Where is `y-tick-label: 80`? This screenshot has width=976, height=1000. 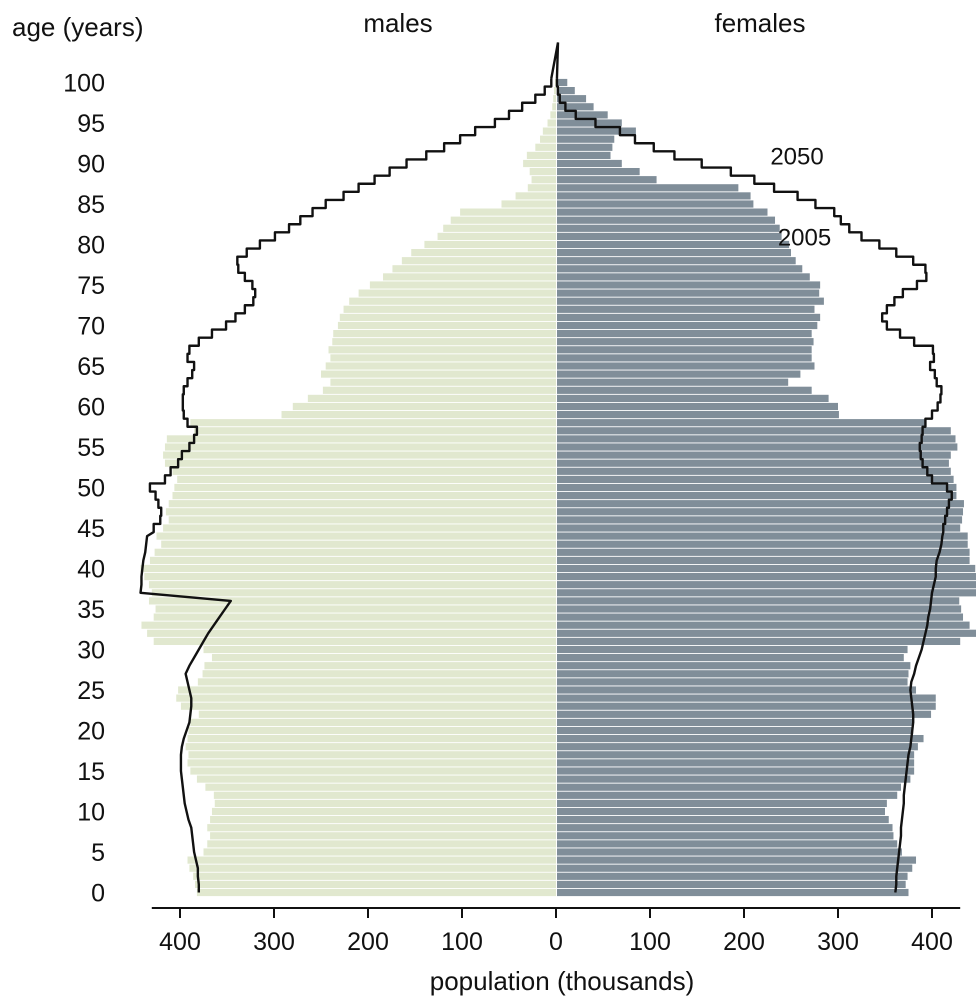
y-tick-label: 80 is located at coordinates (91, 246).